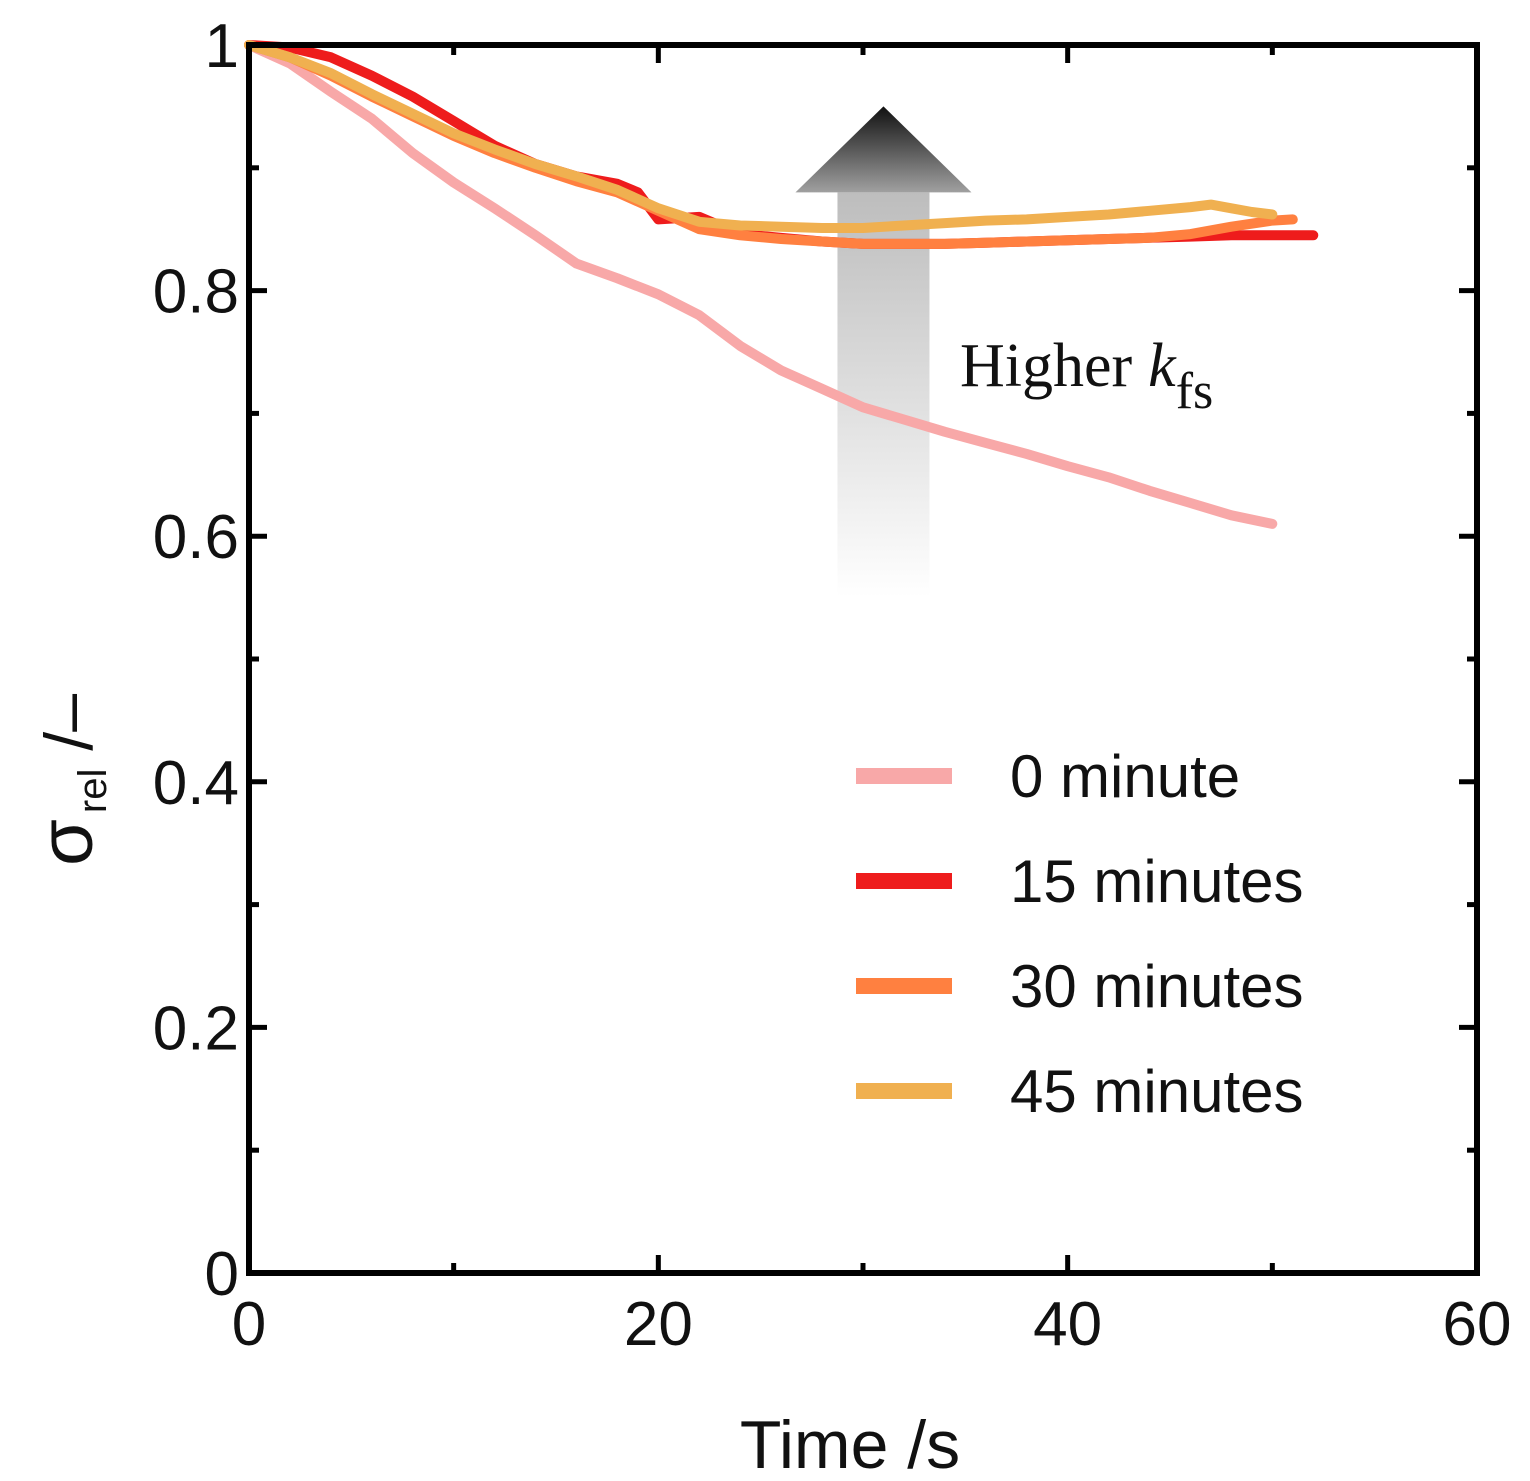 The image size is (1530, 1481). What do you see at coordinates (1046, 366) in the screenshot?
I see `annotation-text: Higher` at bounding box center [1046, 366].